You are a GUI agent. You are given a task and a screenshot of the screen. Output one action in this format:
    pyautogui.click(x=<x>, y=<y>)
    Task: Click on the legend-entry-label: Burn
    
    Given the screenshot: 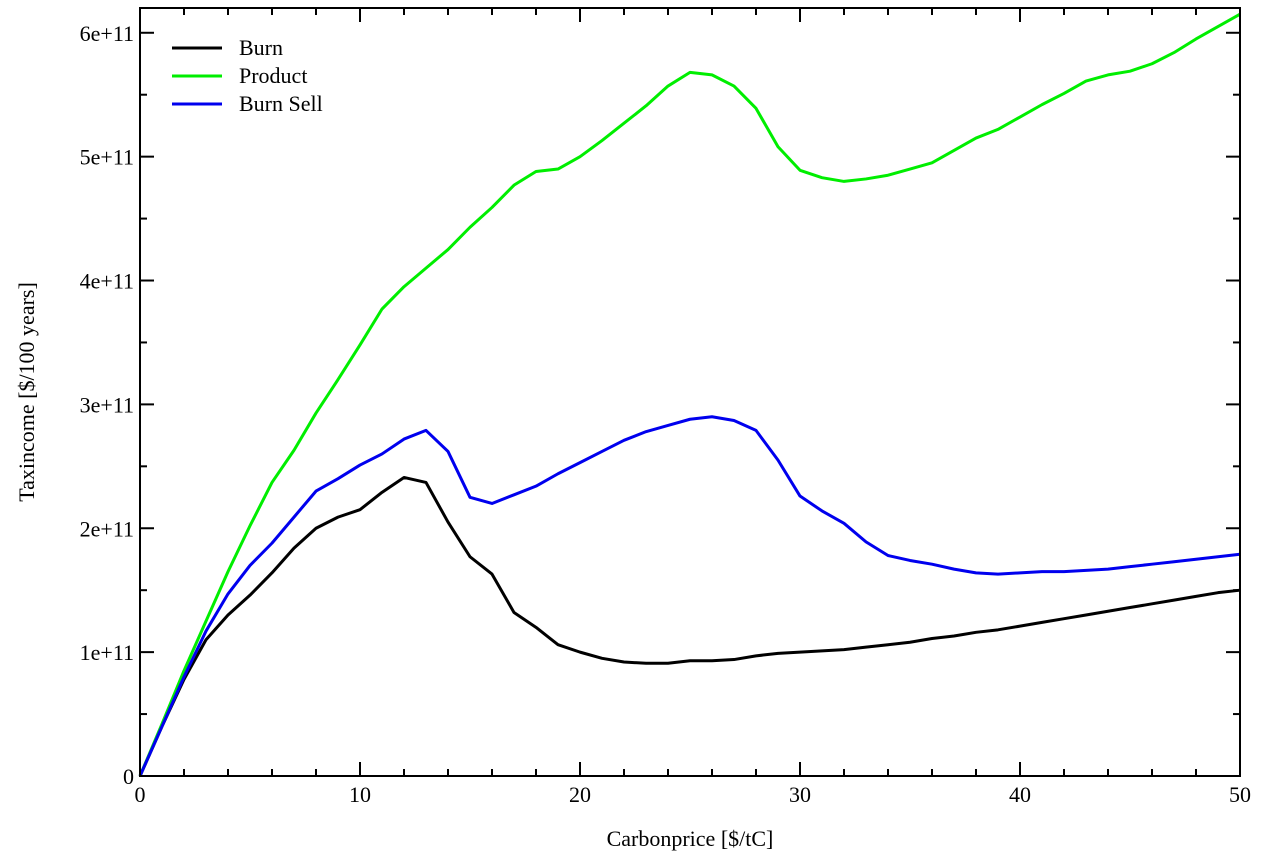 What is the action you would take?
    pyautogui.click(x=261, y=47)
    